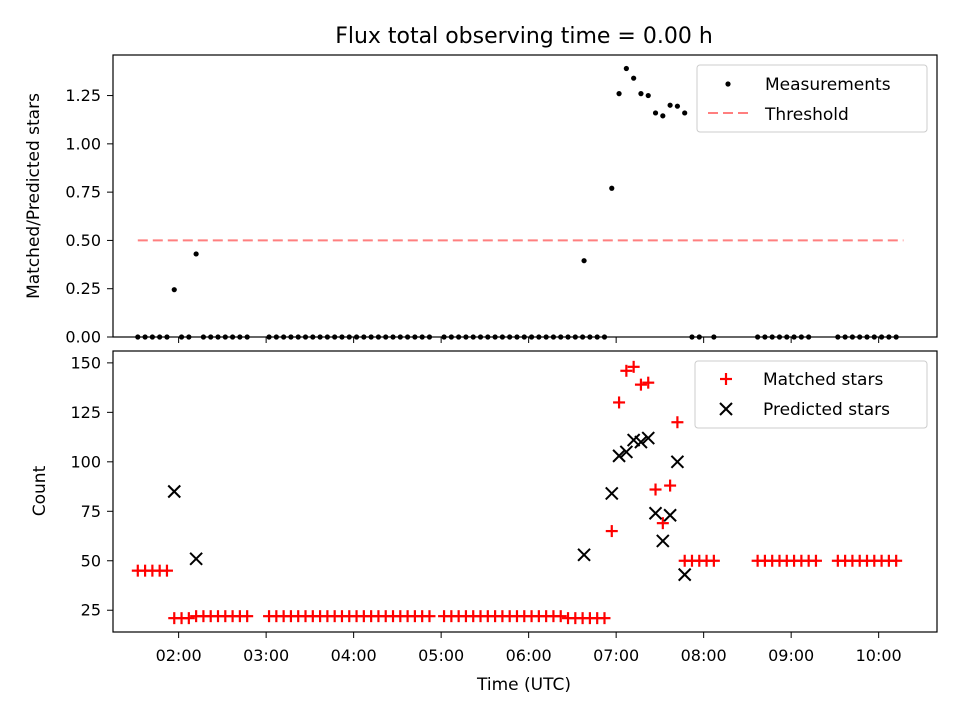  What do you see at coordinates (40, 490) in the screenshot?
I see `bottom-y-axis-label: Count` at bounding box center [40, 490].